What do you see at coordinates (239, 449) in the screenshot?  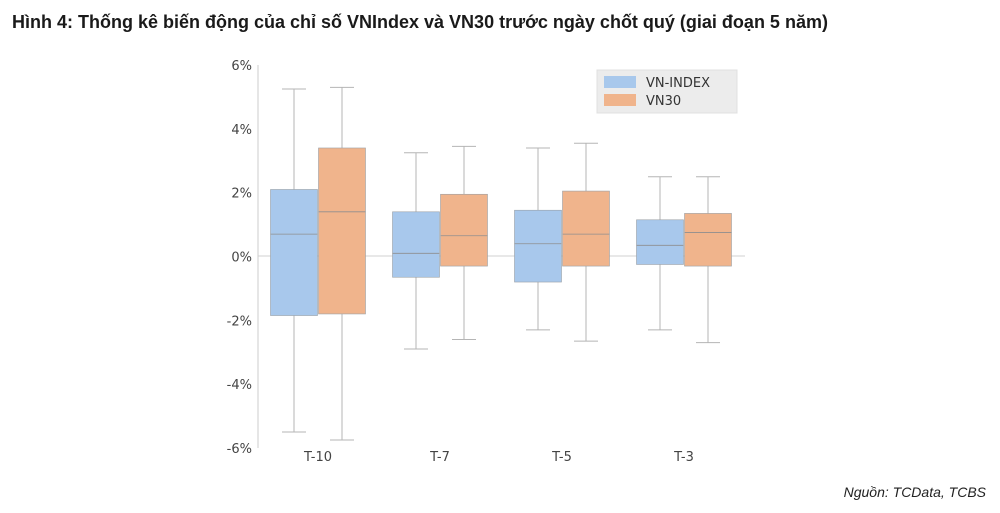 I see `y-tick-label: -6%` at bounding box center [239, 449].